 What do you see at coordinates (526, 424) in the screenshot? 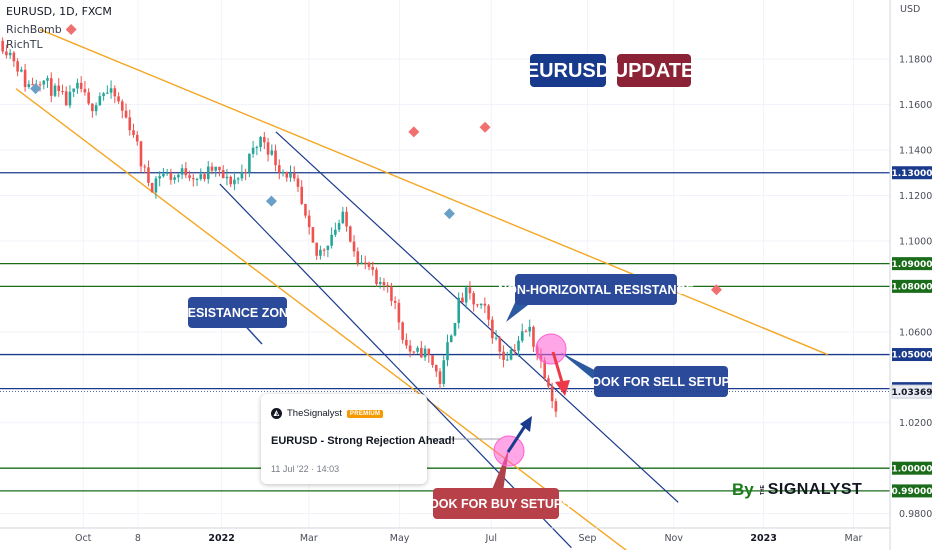
I see `buy-arrow-head` at bounding box center [526, 424].